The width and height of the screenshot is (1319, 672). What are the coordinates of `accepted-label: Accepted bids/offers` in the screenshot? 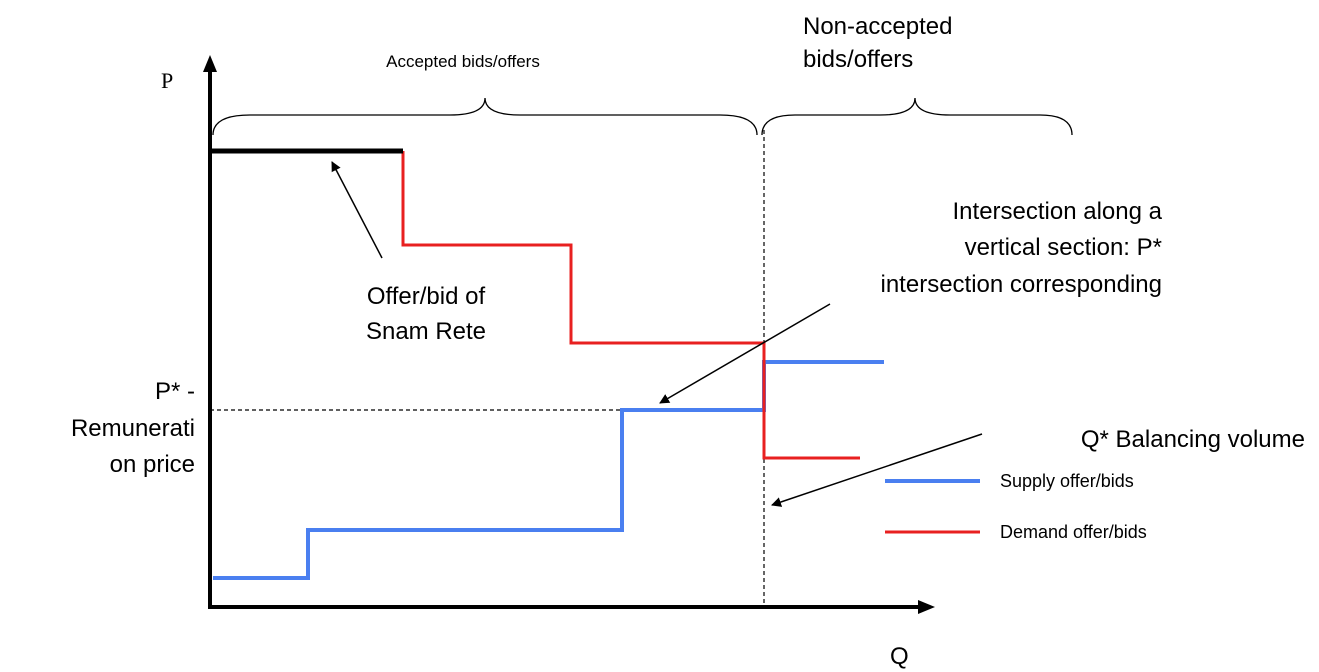 It's located at (463, 61).